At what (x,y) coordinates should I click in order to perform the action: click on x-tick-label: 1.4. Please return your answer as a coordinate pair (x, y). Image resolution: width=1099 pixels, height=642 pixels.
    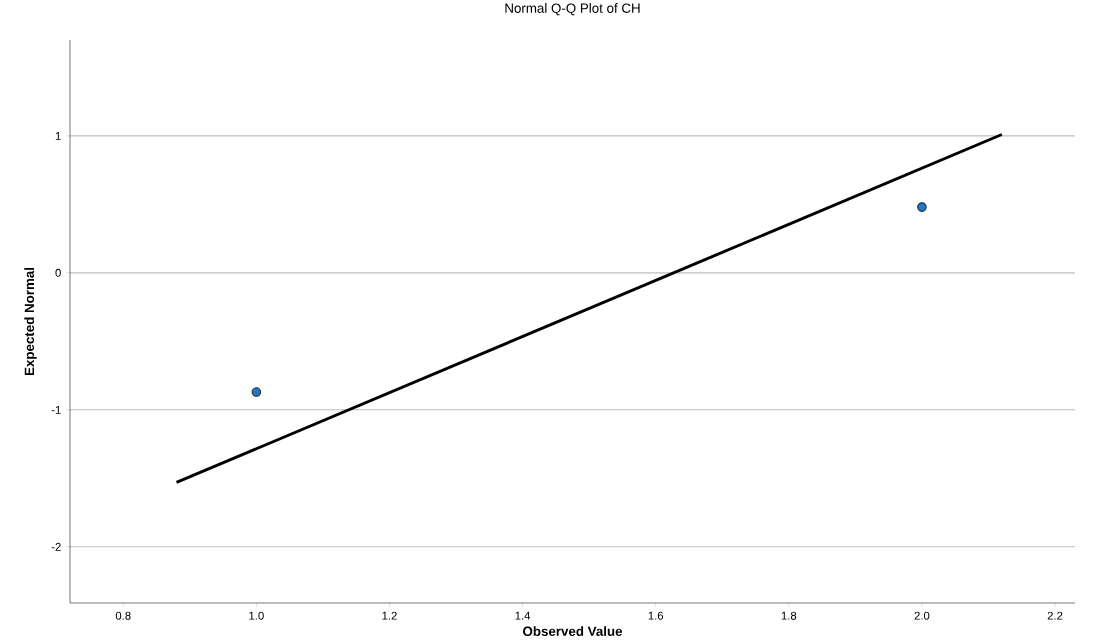
    Looking at the image, I should click on (523, 615).